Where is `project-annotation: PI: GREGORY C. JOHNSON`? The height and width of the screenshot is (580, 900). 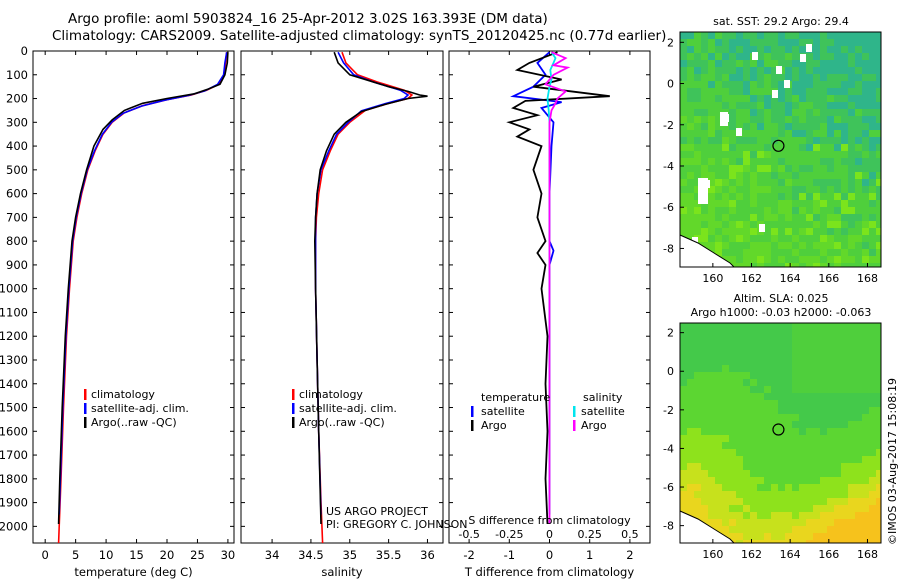
project-annotation: PI: GREGORY C. JOHNSON is located at coordinates (396, 524).